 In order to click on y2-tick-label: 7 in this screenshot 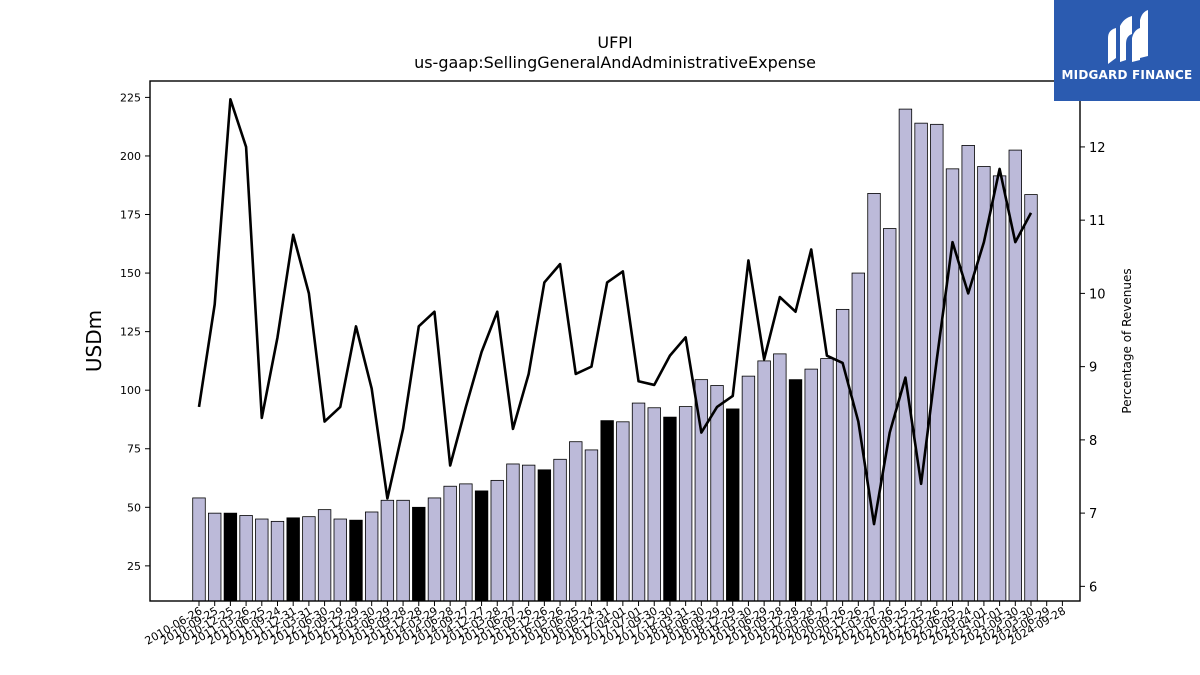, I will do `click(1093, 514)`.